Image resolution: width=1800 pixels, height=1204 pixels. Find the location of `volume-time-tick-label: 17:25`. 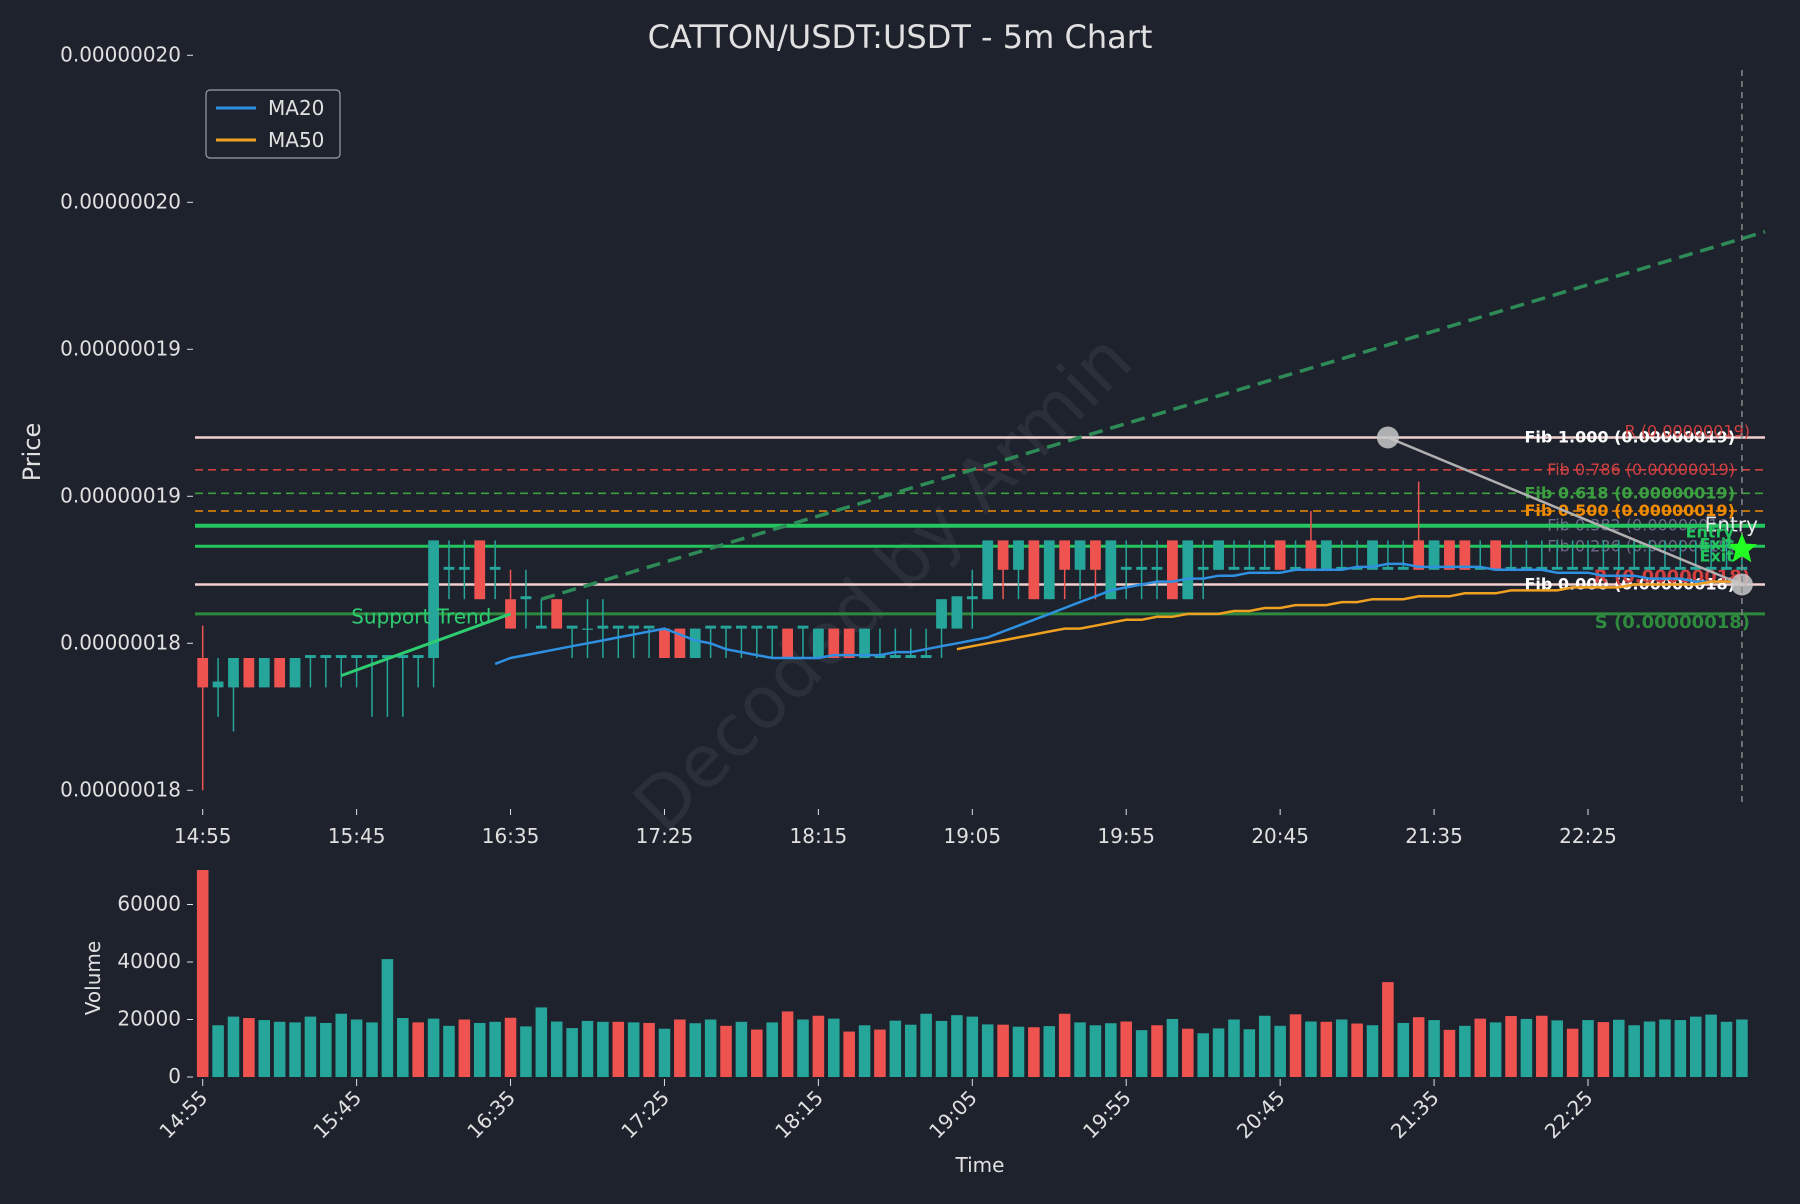

volume-time-tick-label: 17:25 is located at coordinates (645, 1115).